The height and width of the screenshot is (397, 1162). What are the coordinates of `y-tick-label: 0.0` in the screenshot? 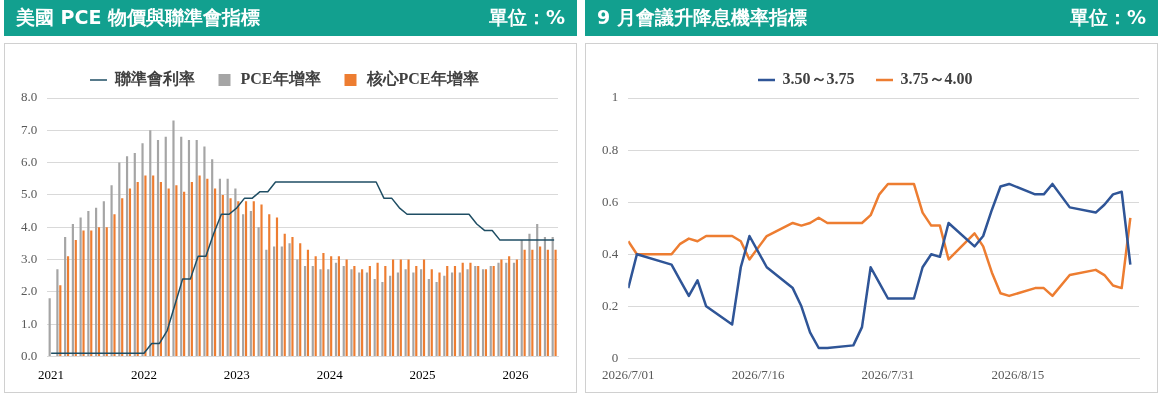 It's located at (29, 355).